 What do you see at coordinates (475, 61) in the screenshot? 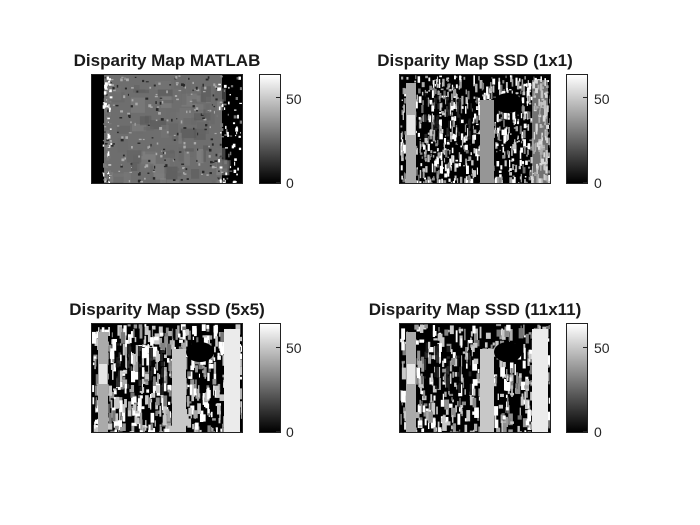
I see `panel-title: Disparity Map SSD (1x1)` at bounding box center [475, 61].